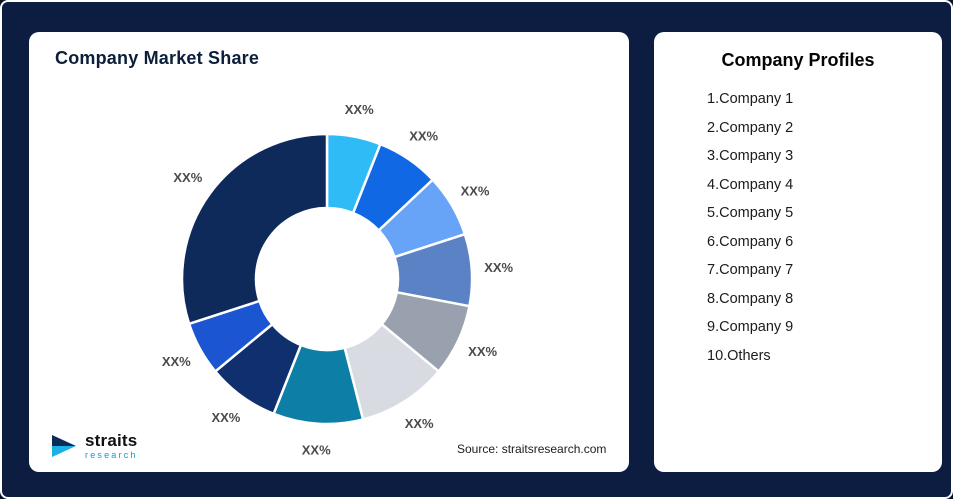 The image size is (953, 499). I want to click on slice-label-1: XX%, so click(359, 109).